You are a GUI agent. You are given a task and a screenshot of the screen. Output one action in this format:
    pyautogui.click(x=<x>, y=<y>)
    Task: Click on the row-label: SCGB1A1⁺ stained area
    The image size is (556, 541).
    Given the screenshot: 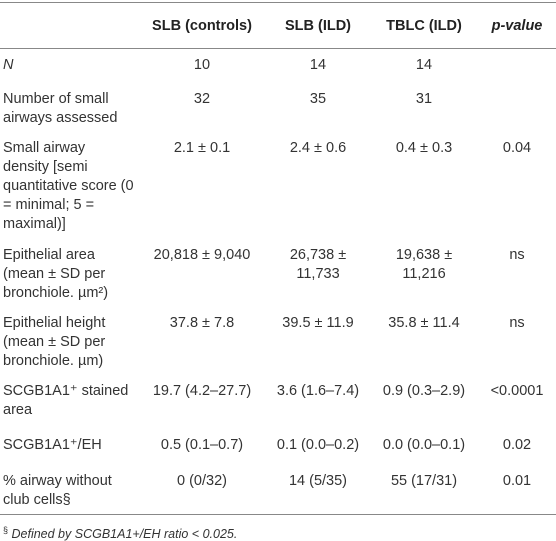 What is the action you would take?
    pyautogui.click(x=66, y=400)
    